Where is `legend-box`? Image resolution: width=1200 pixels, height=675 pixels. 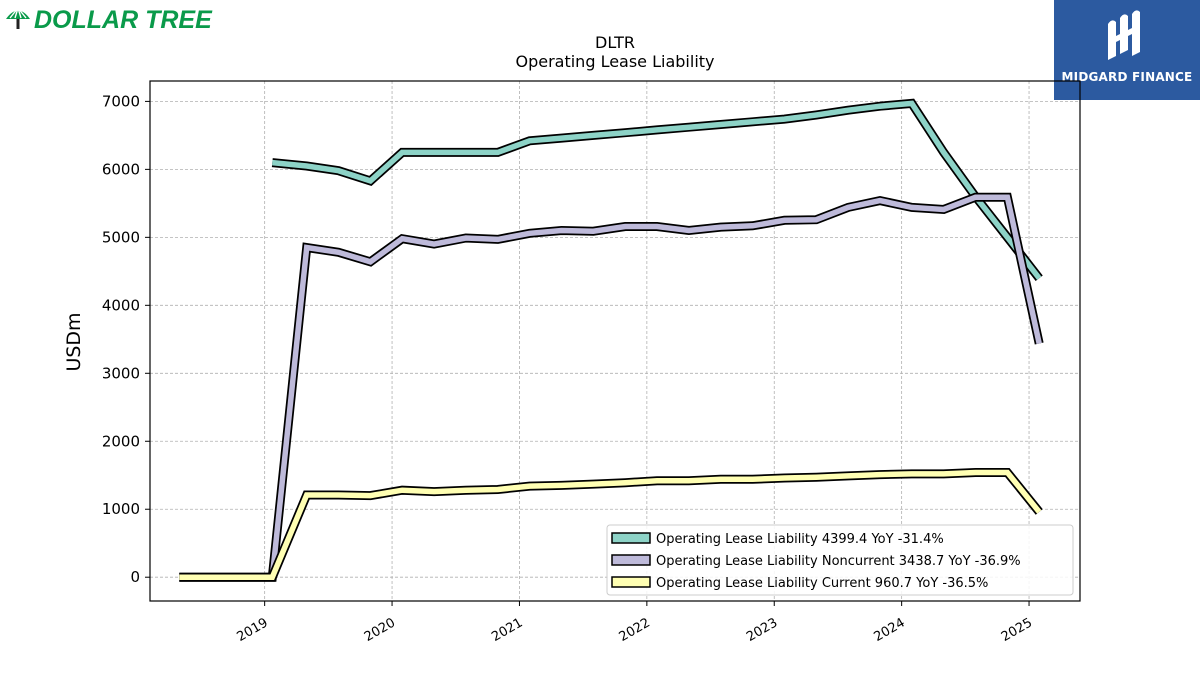 legend-box is located at coordinates (840, 560).